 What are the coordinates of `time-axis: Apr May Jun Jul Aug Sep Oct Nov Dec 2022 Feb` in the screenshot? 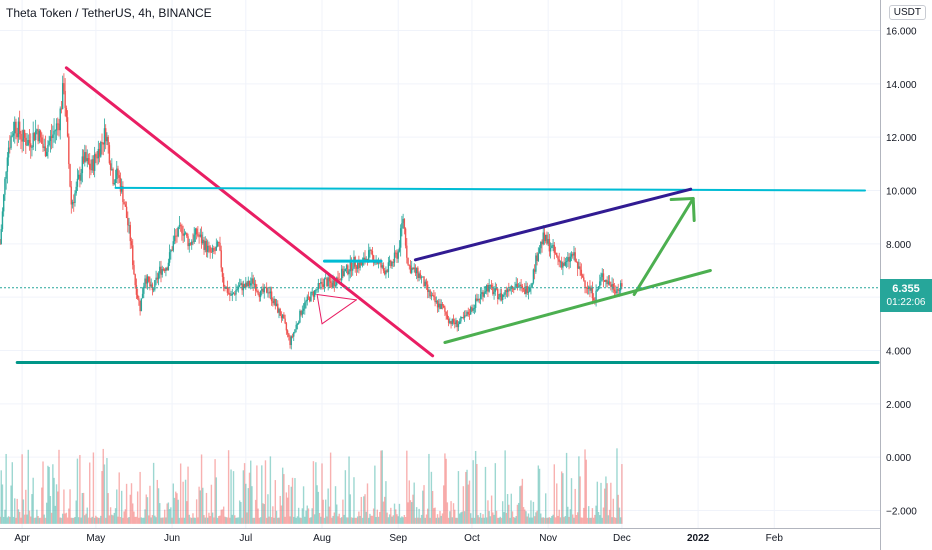 It's located at (440, 536).